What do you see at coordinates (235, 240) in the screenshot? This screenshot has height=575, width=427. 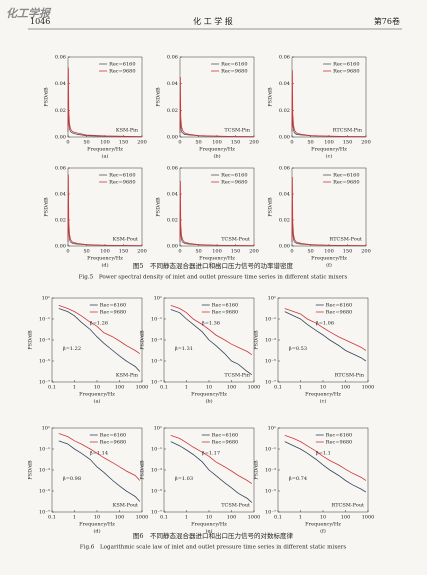 I see `panel-label: TCSM-Pout` at bounding box center [235, 240].